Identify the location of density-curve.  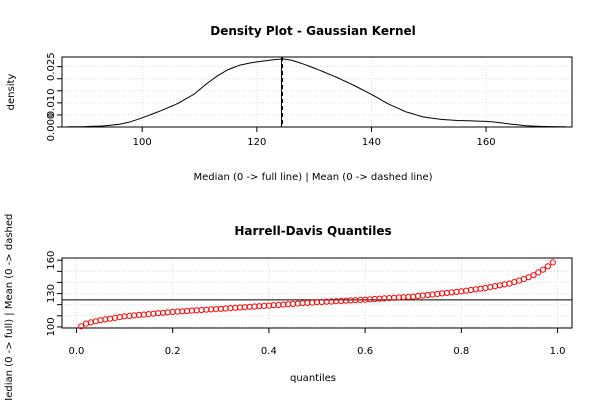
(317, 93).